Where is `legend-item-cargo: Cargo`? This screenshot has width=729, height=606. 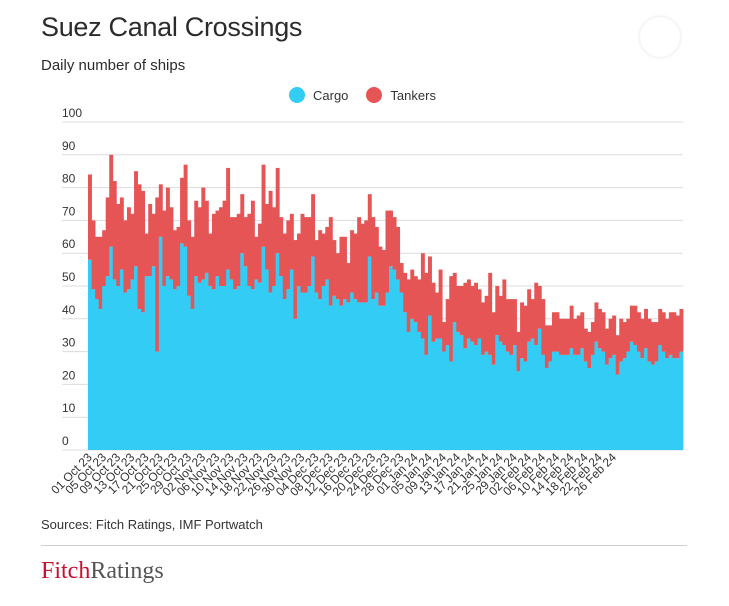 legend-item-cargo: Cargo is located at coordinates (318, 95).